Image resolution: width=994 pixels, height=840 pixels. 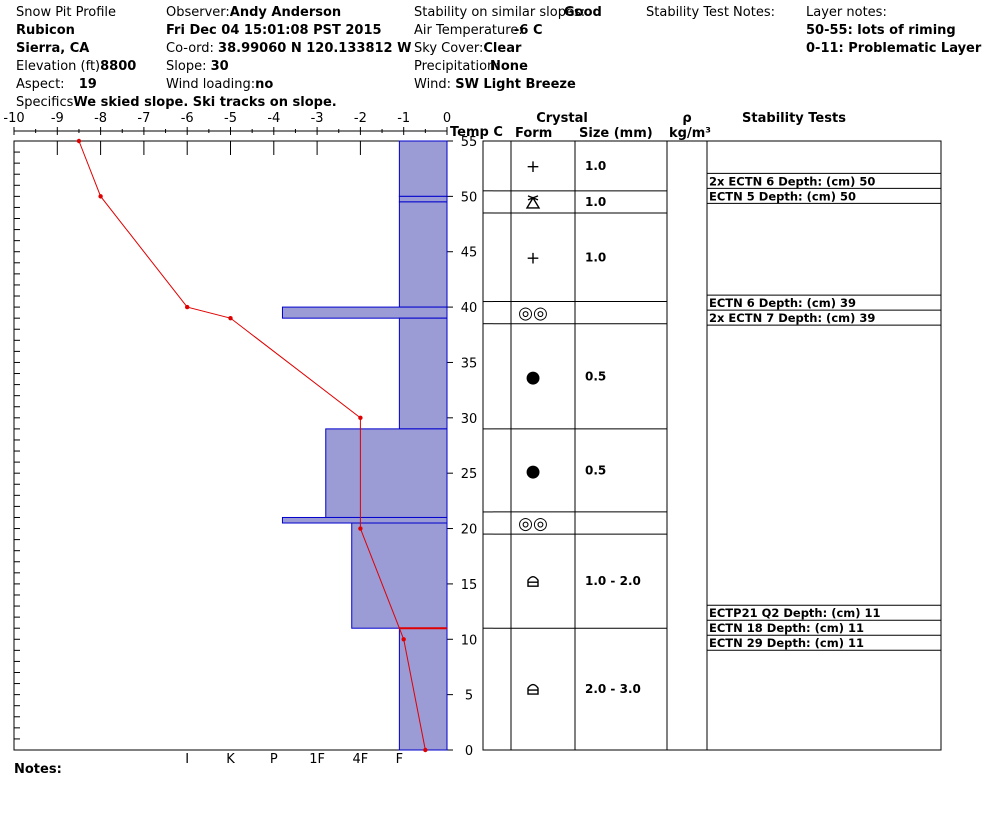 I want to click on depth-tick-label: 0, so click(x=469, y=751).